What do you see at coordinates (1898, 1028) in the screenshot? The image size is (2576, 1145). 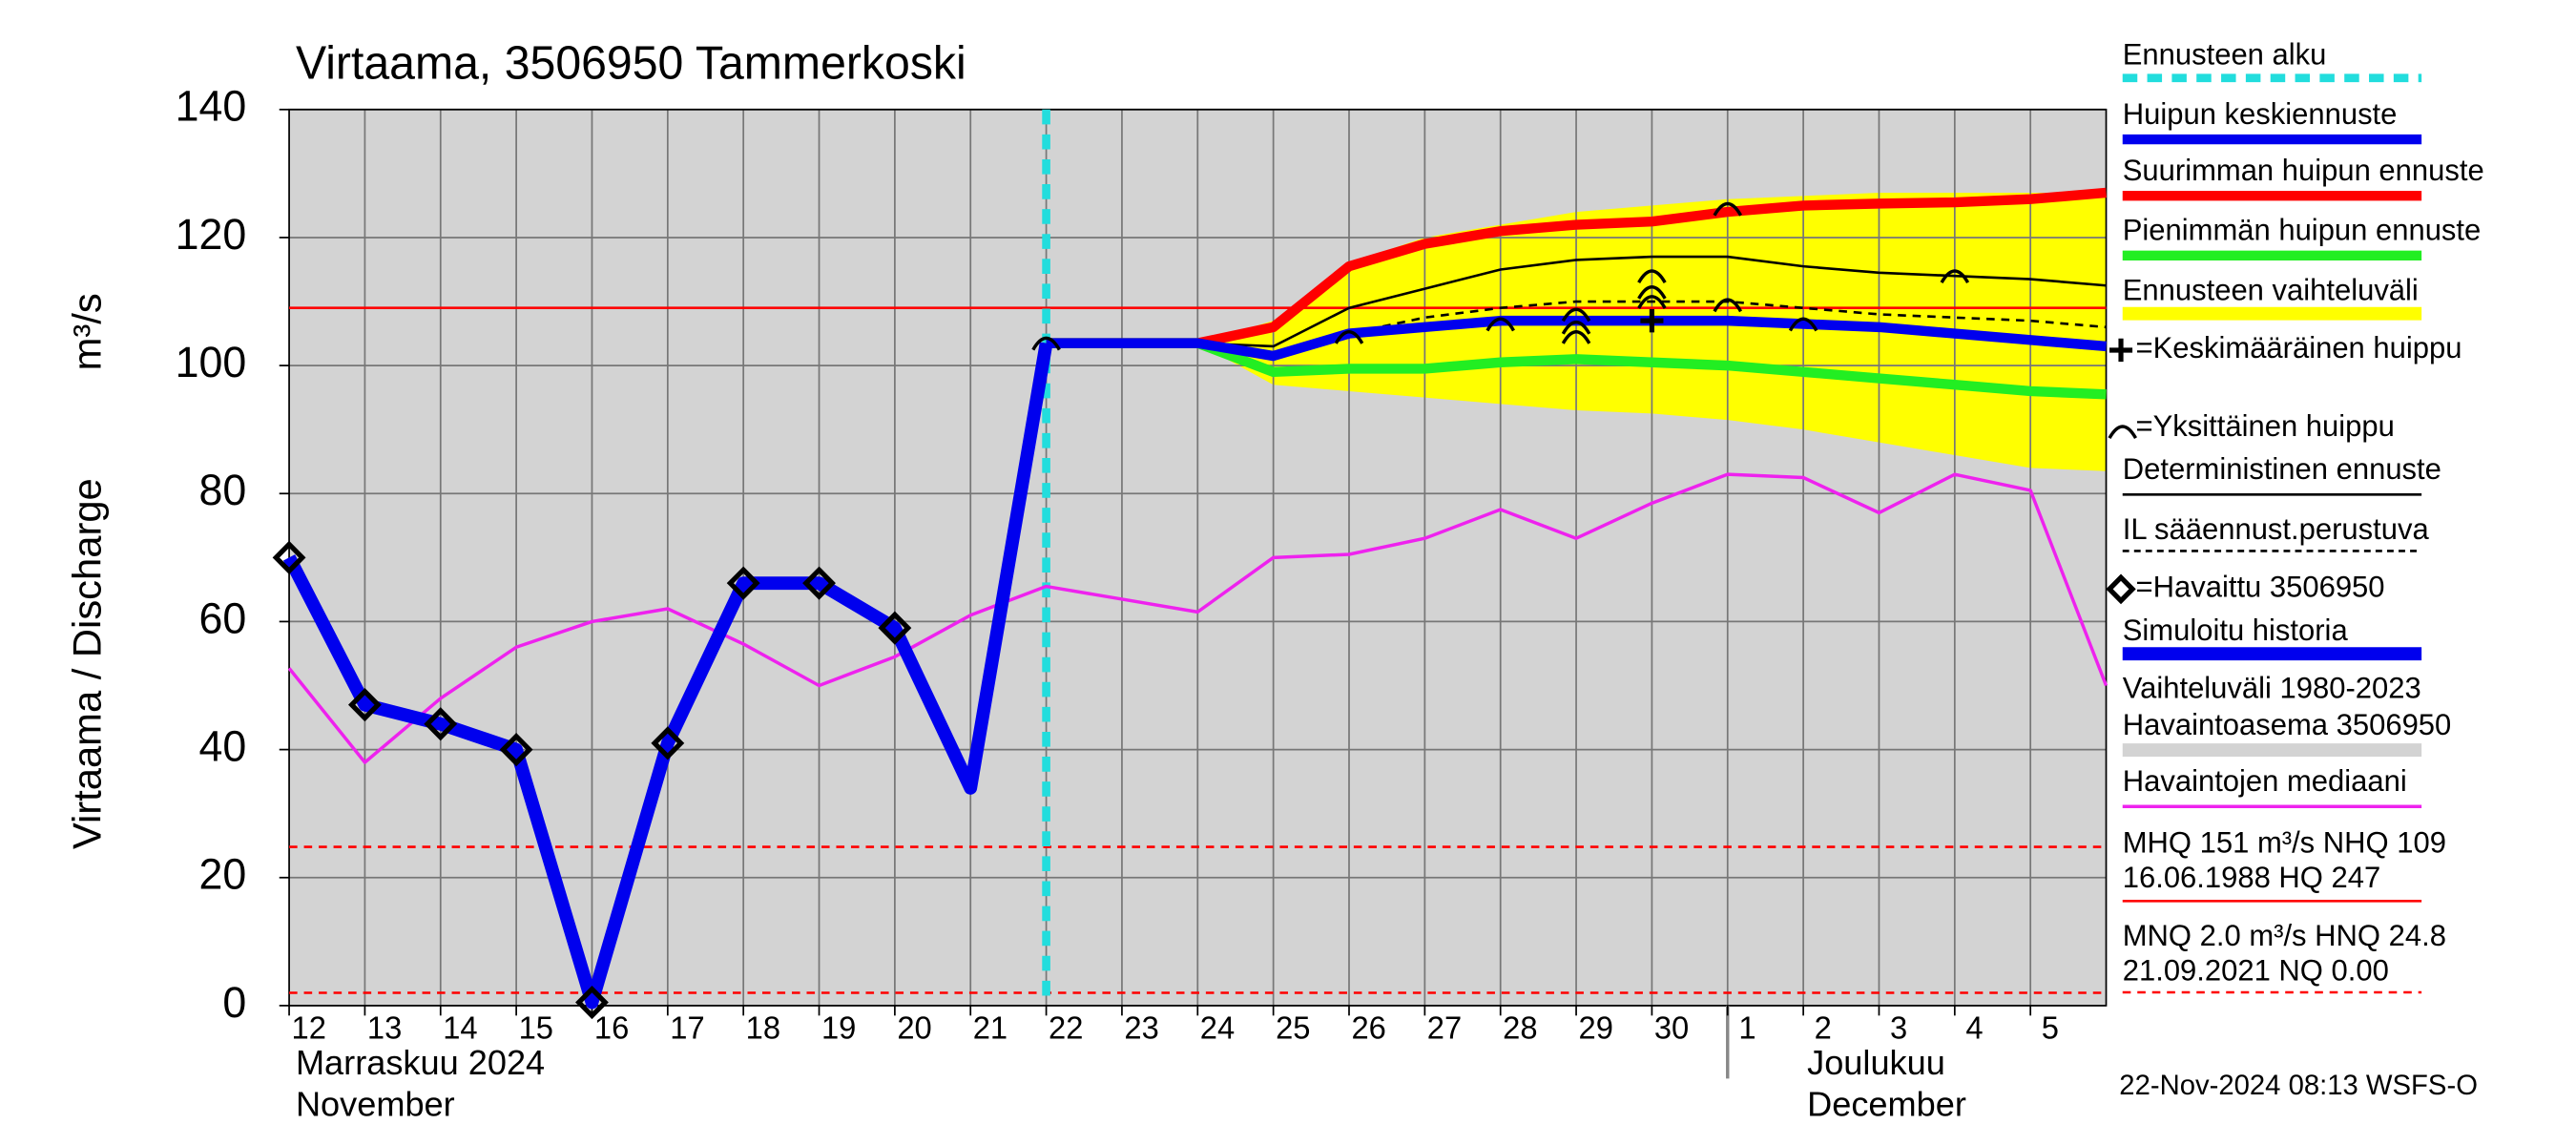 I see `x-tick-label: 3` at bounding box center [1898, 1028].